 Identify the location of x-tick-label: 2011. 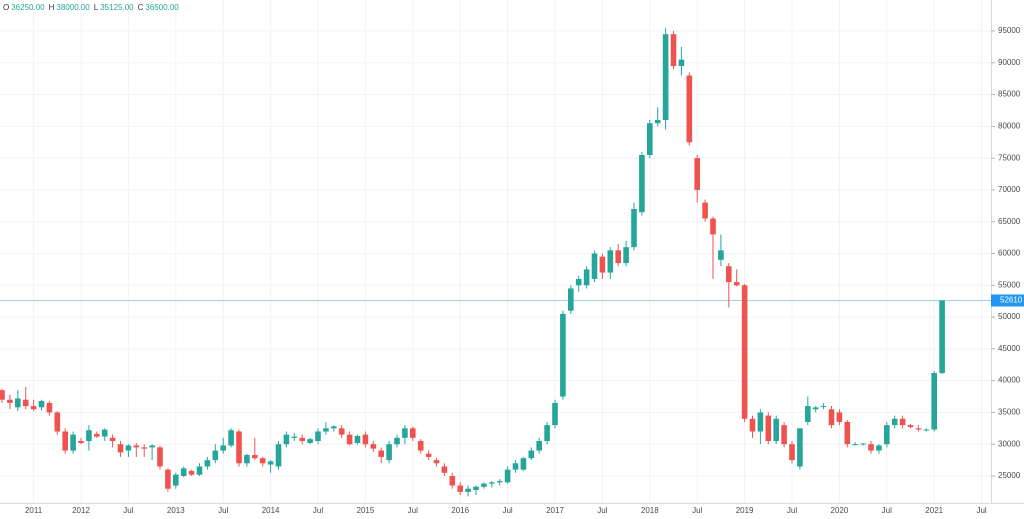
(34, 510).